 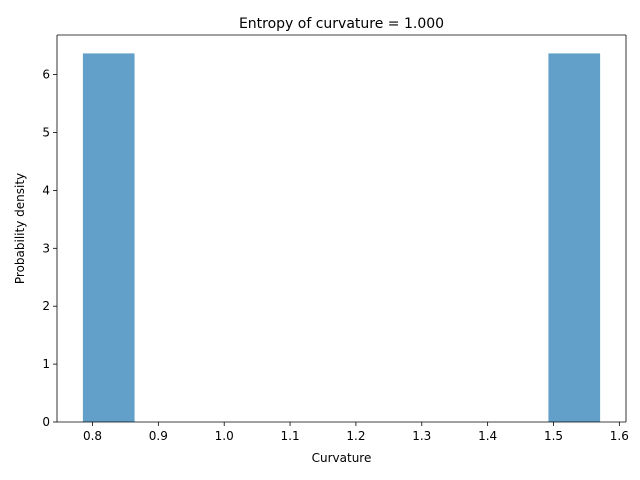 I want to click on x-tick-label-6: 1.4, so click(x=487, y=436).